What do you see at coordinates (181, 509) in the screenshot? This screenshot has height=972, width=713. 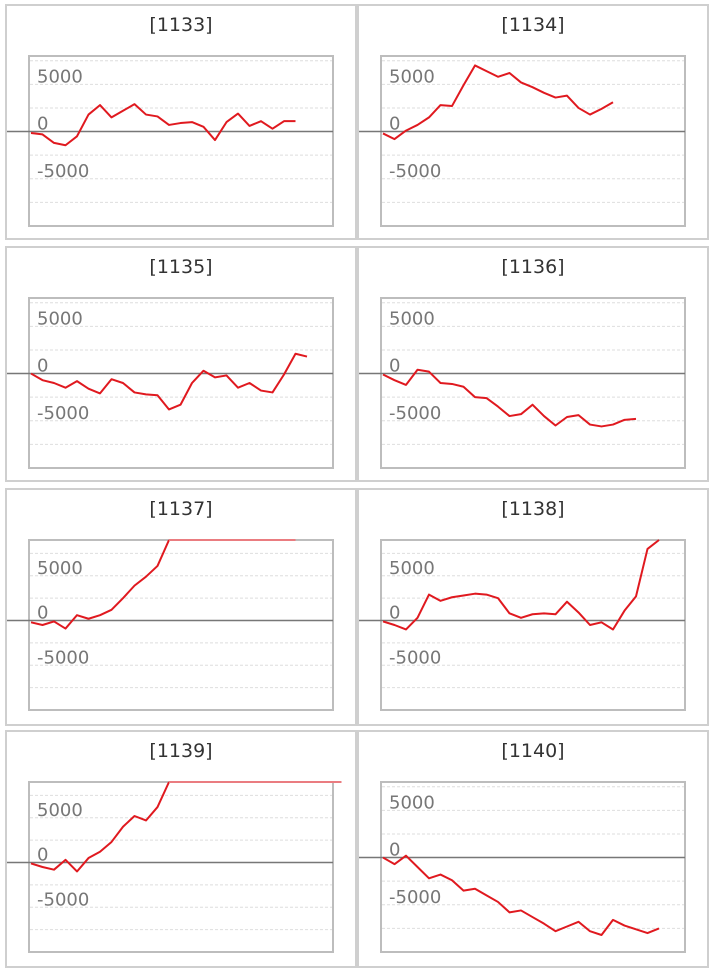 I see `chart-title: [1137]` at bounding box center [181, 509].